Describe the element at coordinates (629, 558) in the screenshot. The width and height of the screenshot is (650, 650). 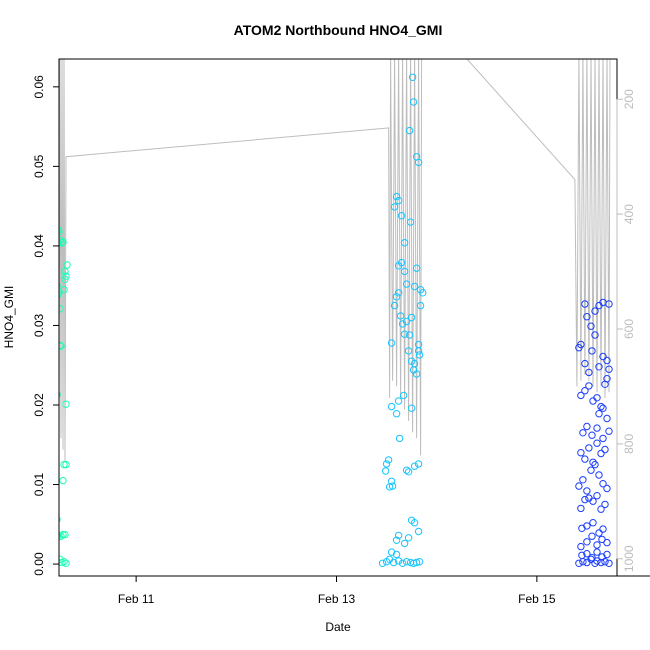
I see `y2-tick-label: 1000` at that location.